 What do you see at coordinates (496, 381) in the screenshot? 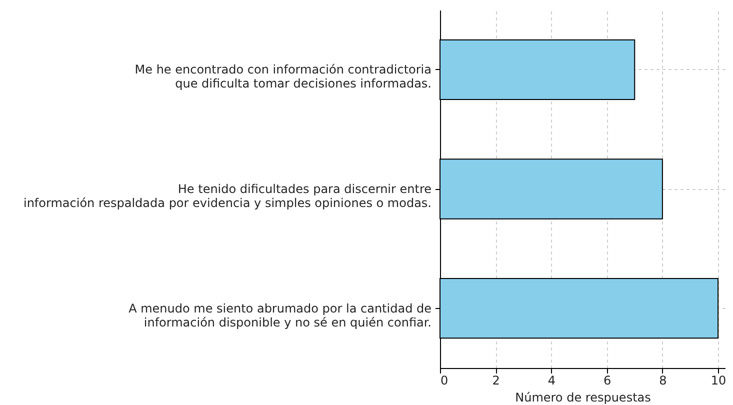
I see `x-tick-label: 2` at bounding box center [496, 381].